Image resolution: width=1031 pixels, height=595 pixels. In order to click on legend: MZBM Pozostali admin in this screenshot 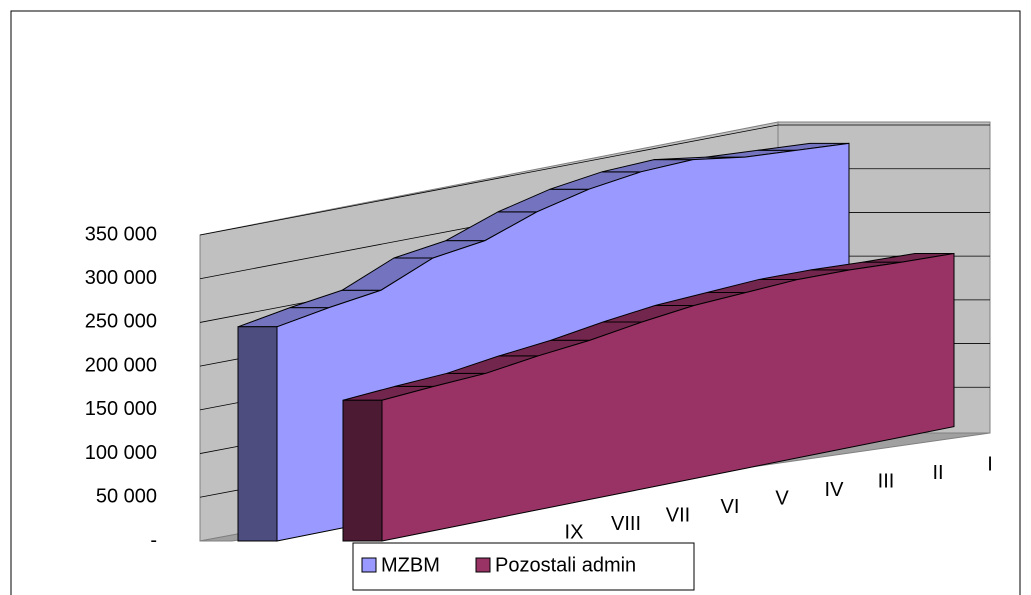, I will do `click(523, 566)`.